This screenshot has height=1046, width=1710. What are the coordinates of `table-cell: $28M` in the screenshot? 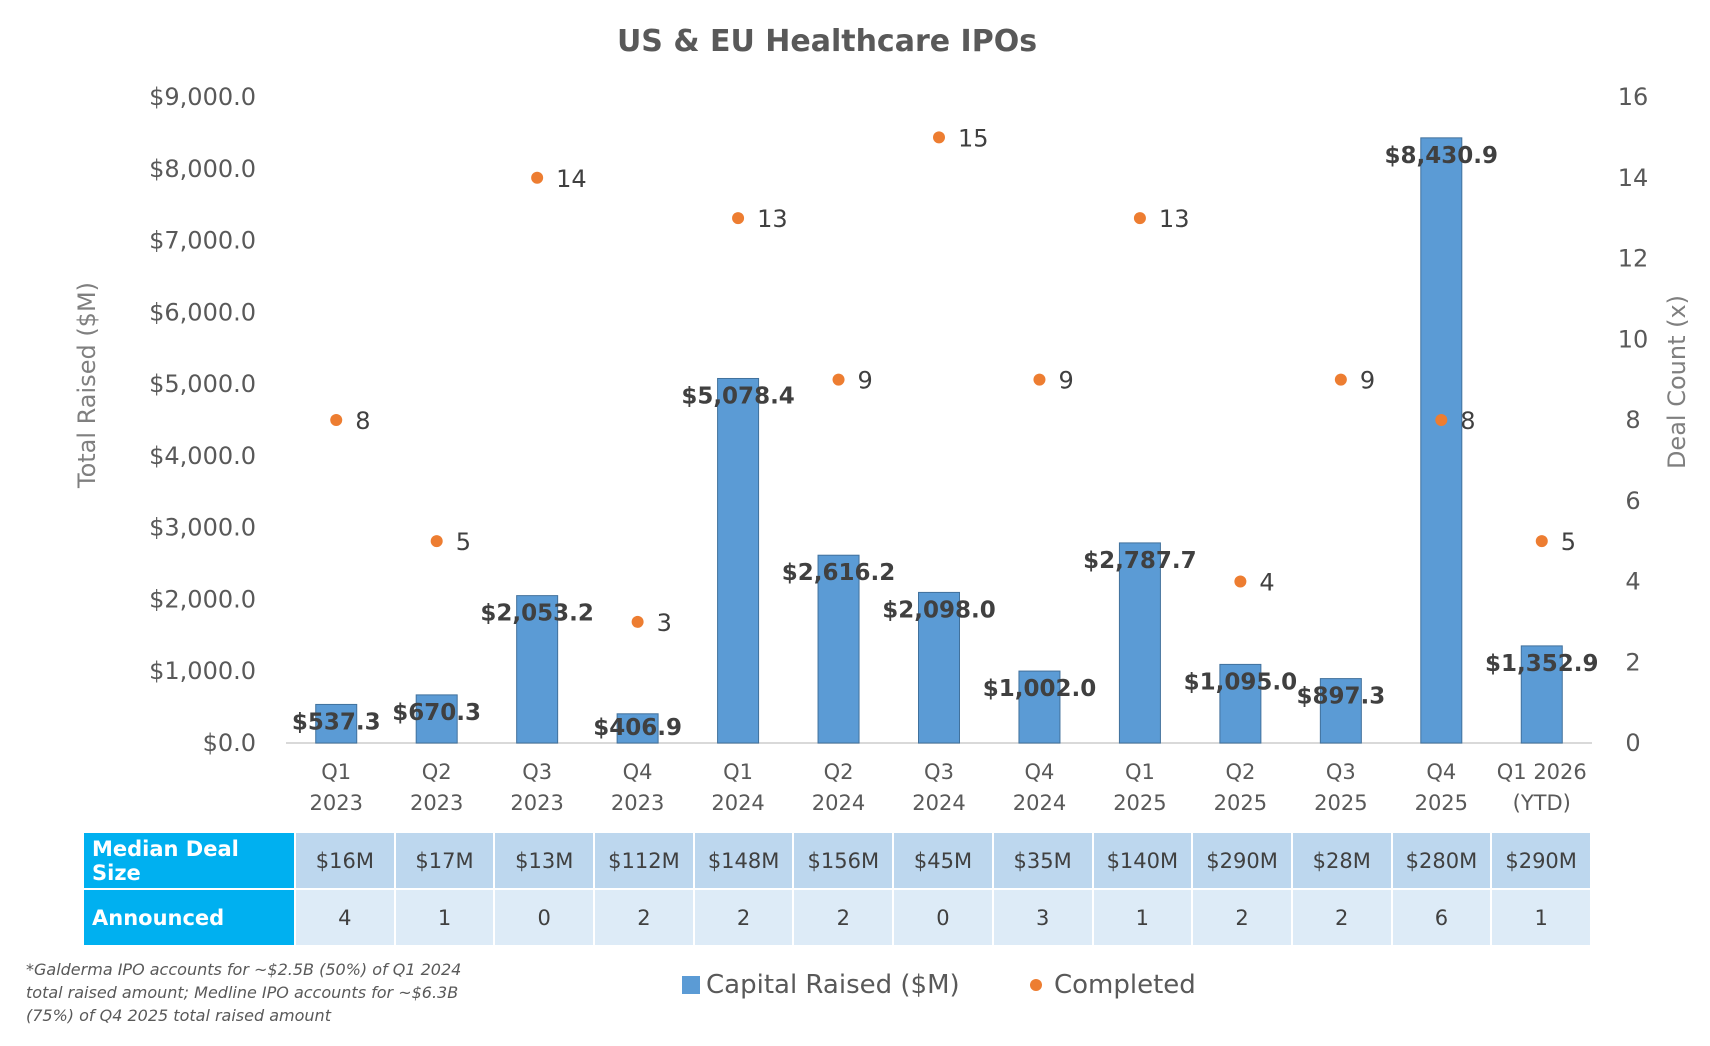 It's located at (1341, 860).